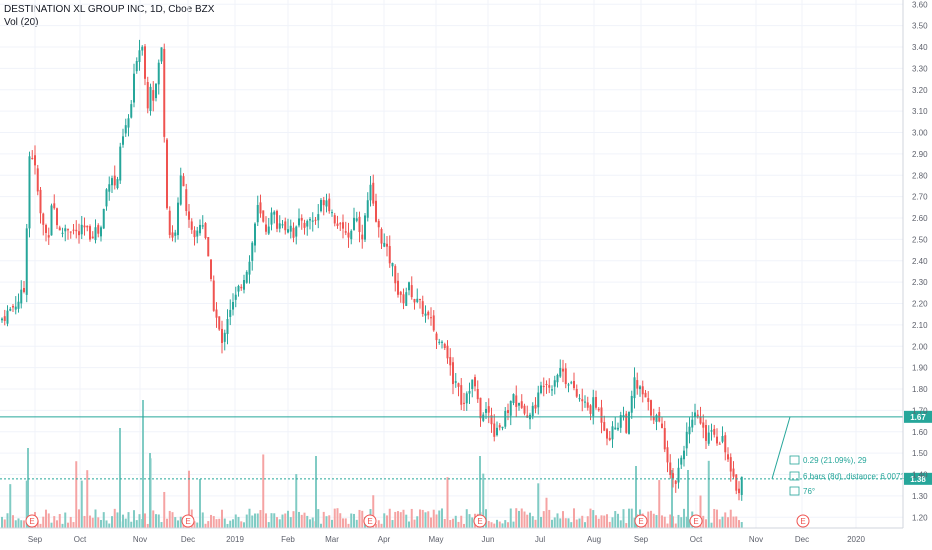 The image size is (932, 550). I want to click on time-tick-label: Feb, so click(288, 539).